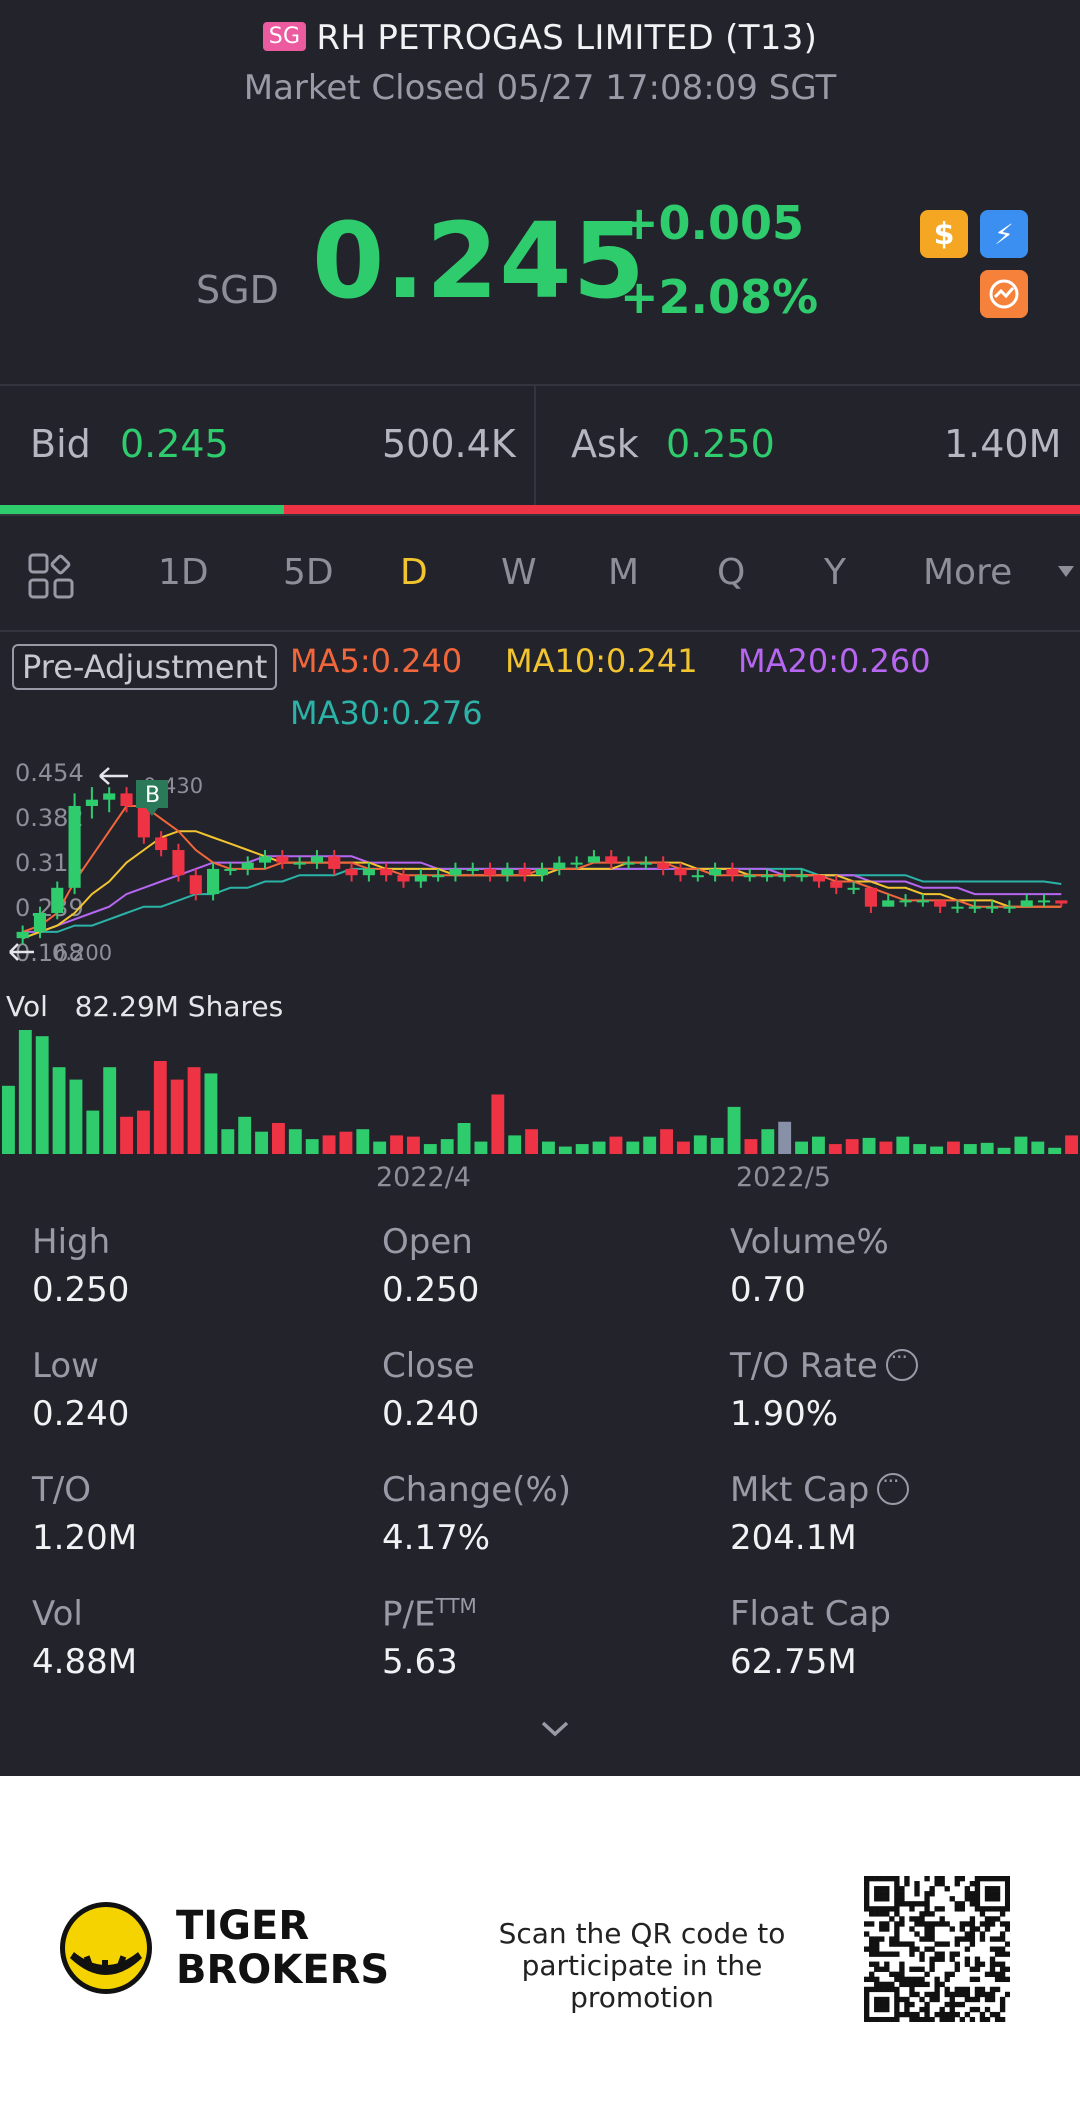 This screenshot has width=1080, height=2123. I want to click on stat-value: 0.240, so click(81, 1414).